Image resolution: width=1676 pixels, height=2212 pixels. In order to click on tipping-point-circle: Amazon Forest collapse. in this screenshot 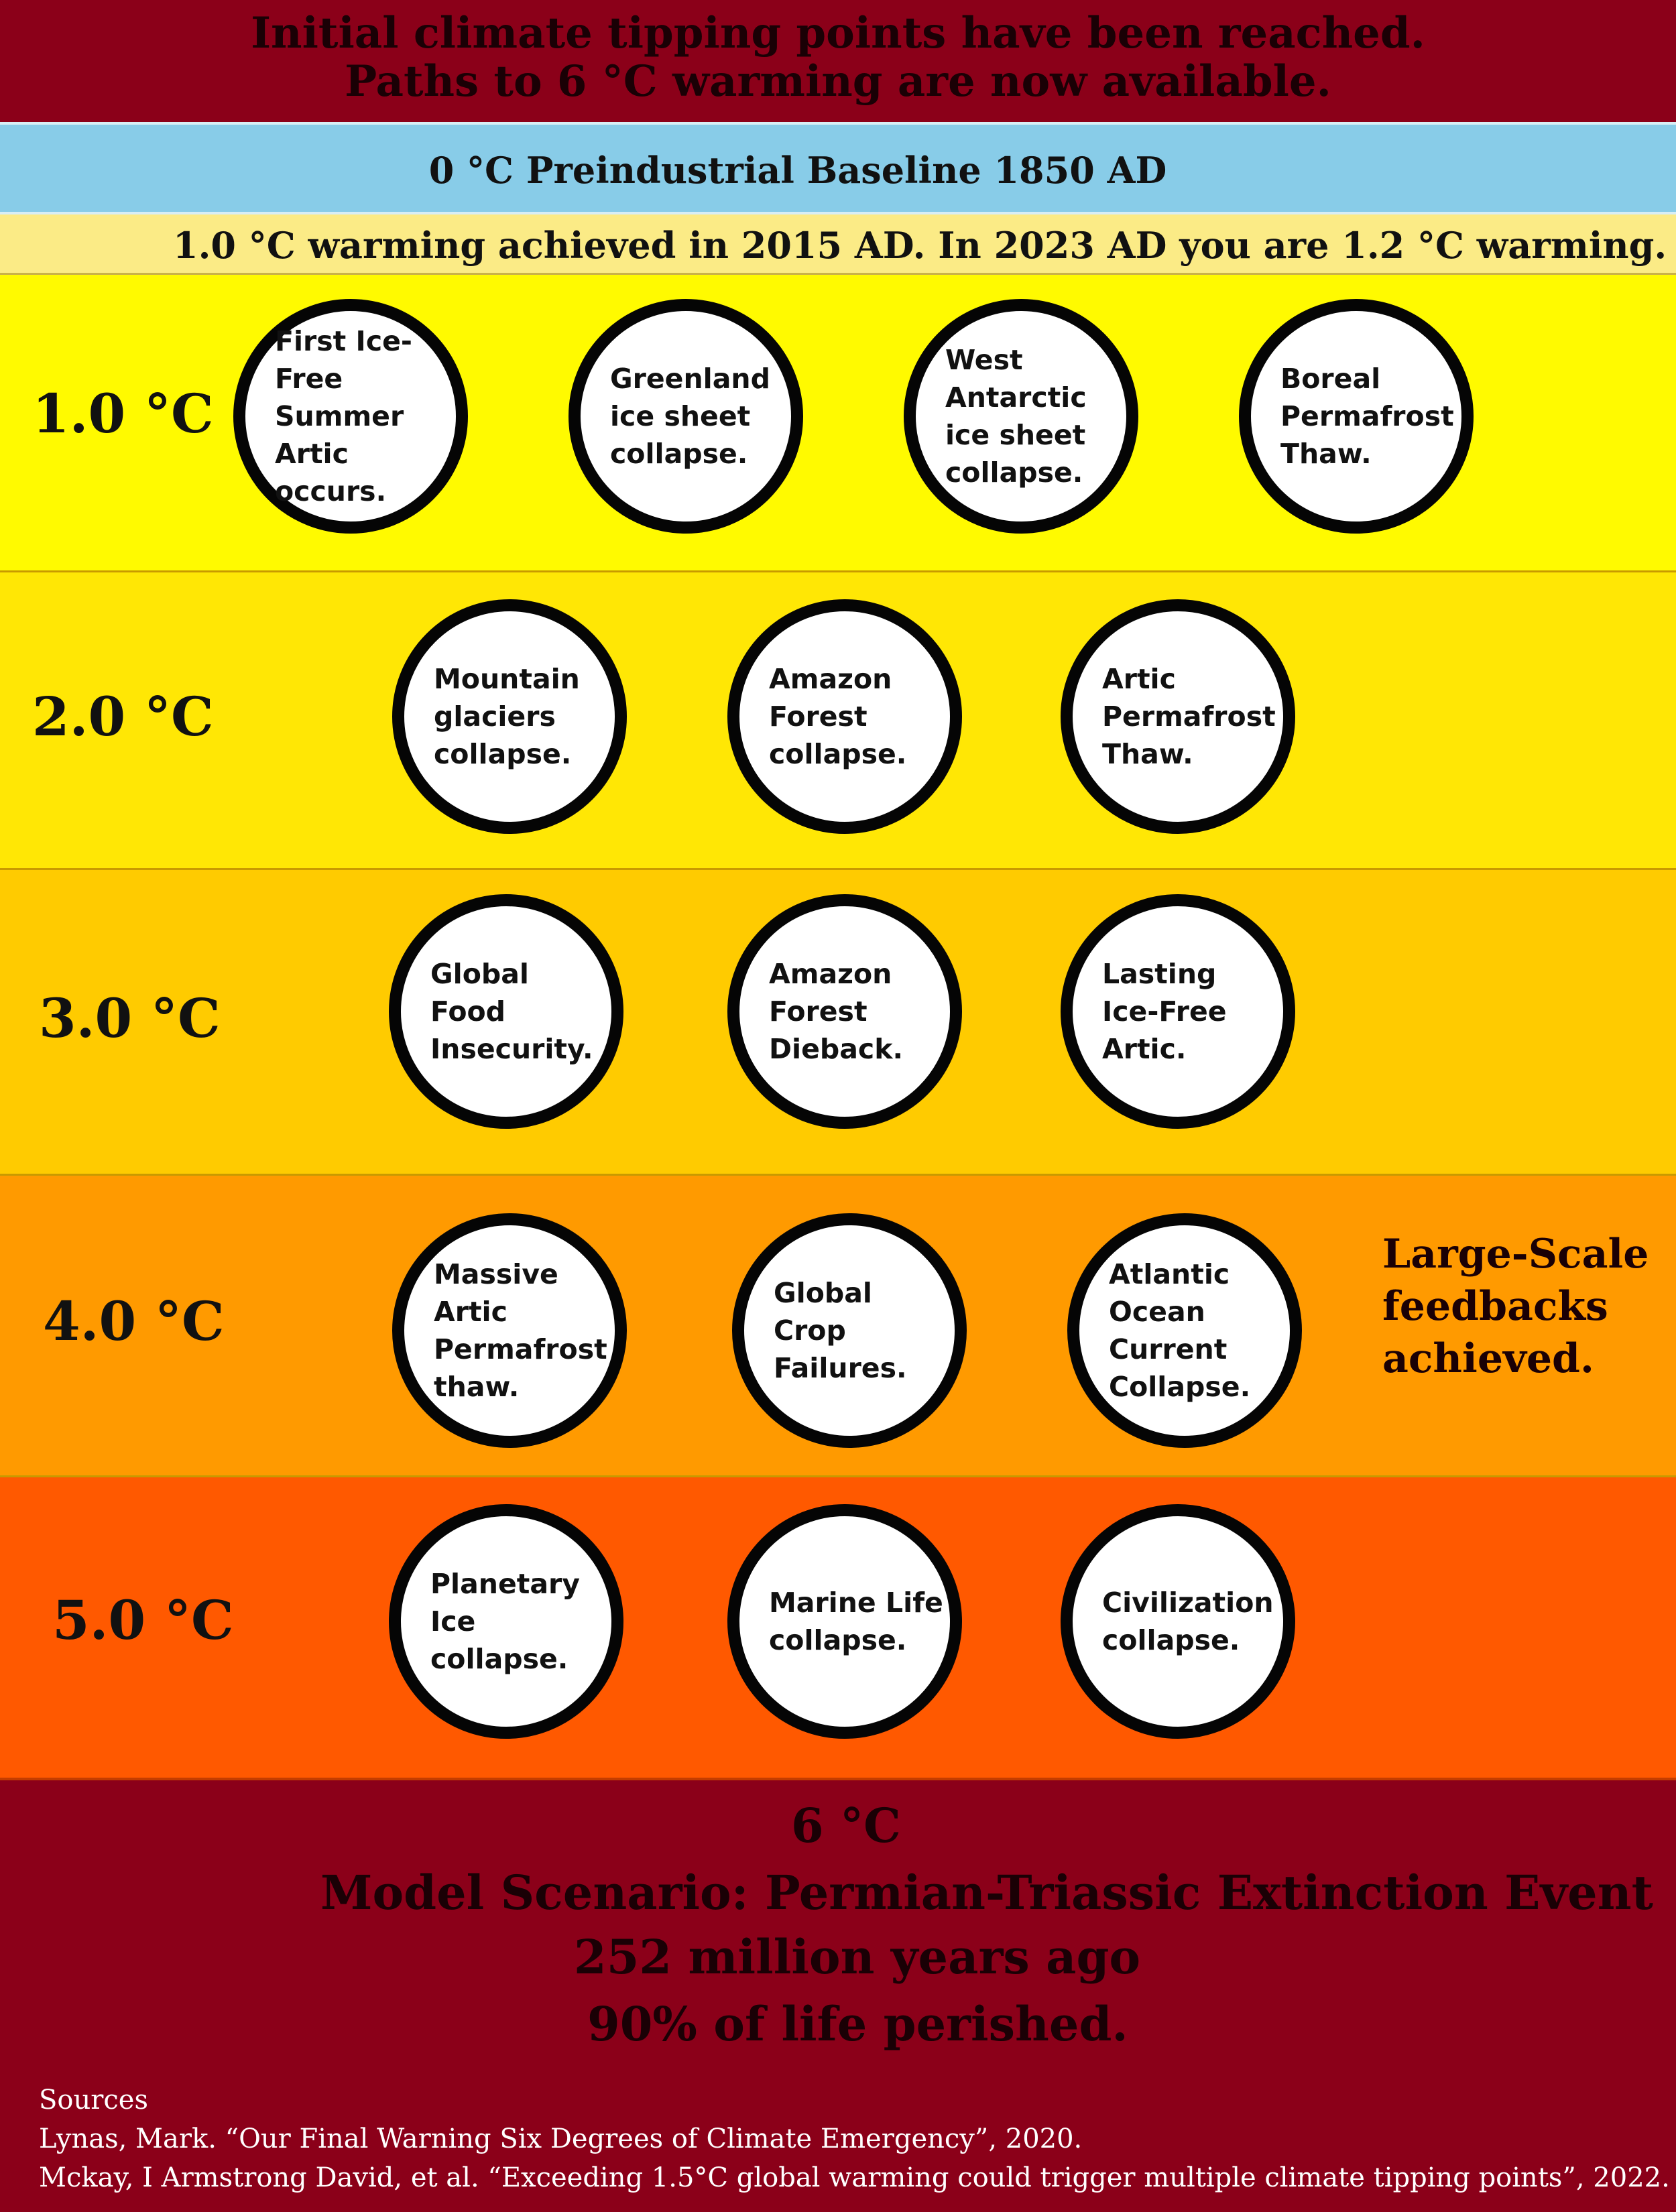, I will do `click(844, 716)`.